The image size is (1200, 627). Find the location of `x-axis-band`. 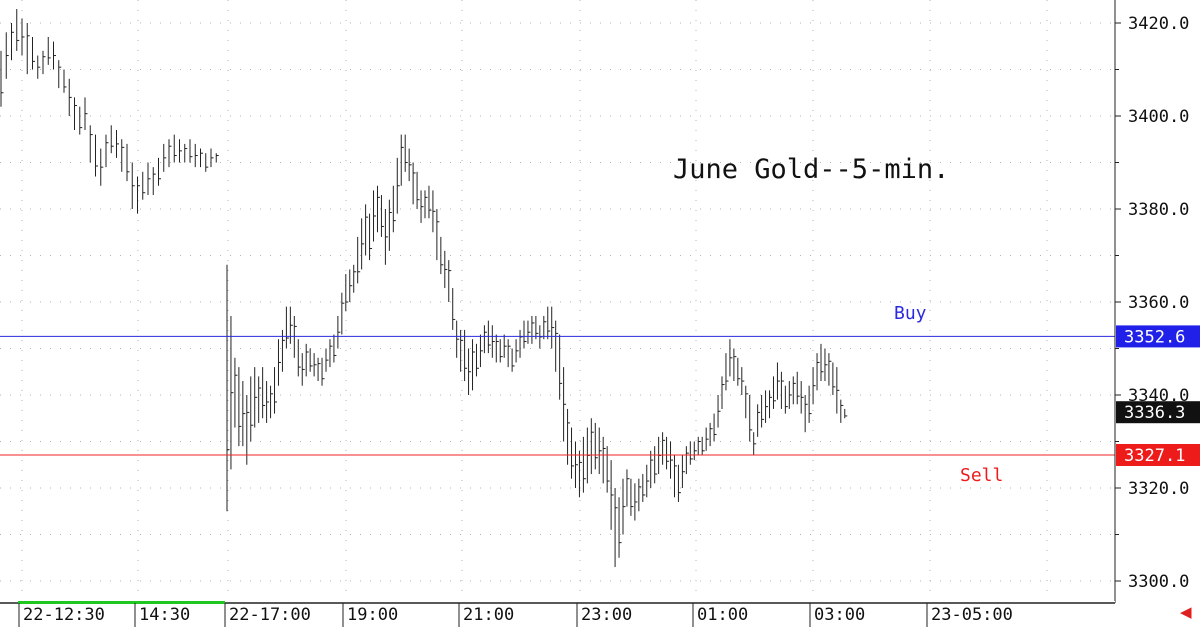

x-axis-band is located at coordinates (557, 614).